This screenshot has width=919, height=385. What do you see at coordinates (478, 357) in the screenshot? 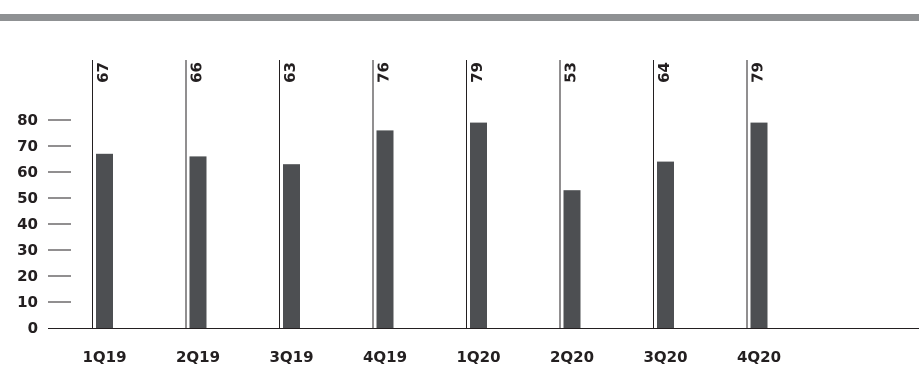
I see `x-category-label: 1Q20` at bounding box center [478, 357].